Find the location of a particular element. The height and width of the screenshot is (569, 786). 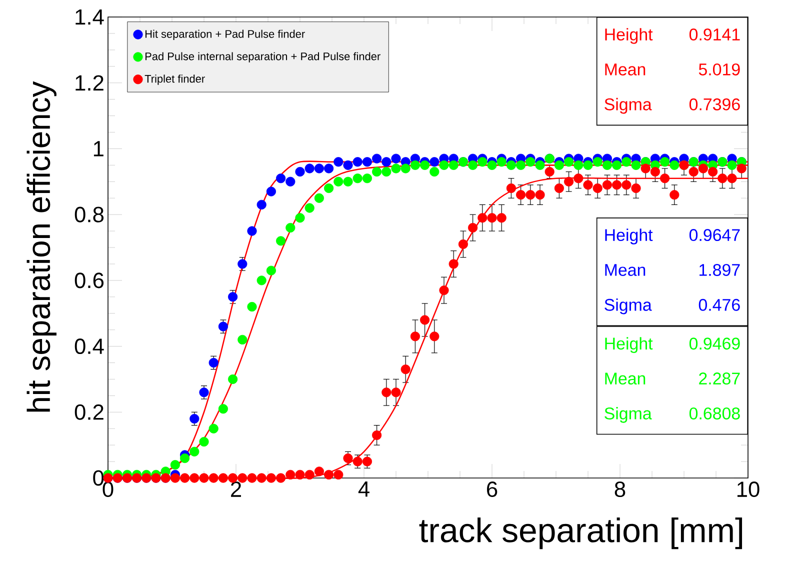

y-tick-label: 0 is located at coordinates (98, 478).